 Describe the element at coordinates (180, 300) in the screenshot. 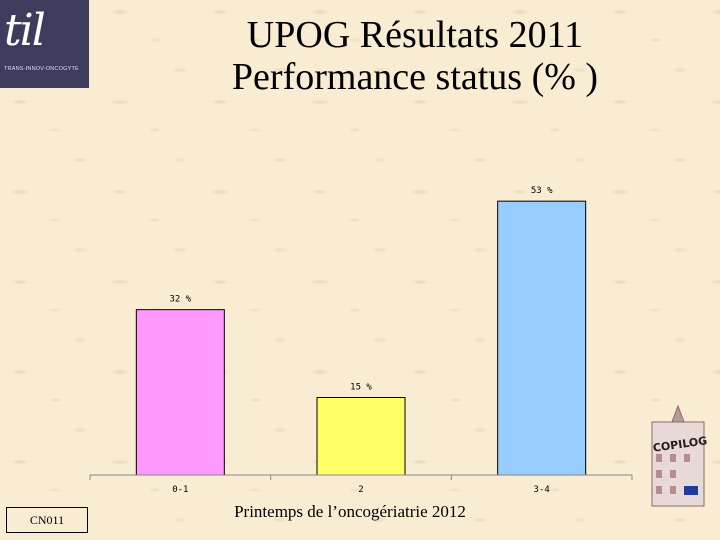

I see `data-label-1: 32 %` at that location.